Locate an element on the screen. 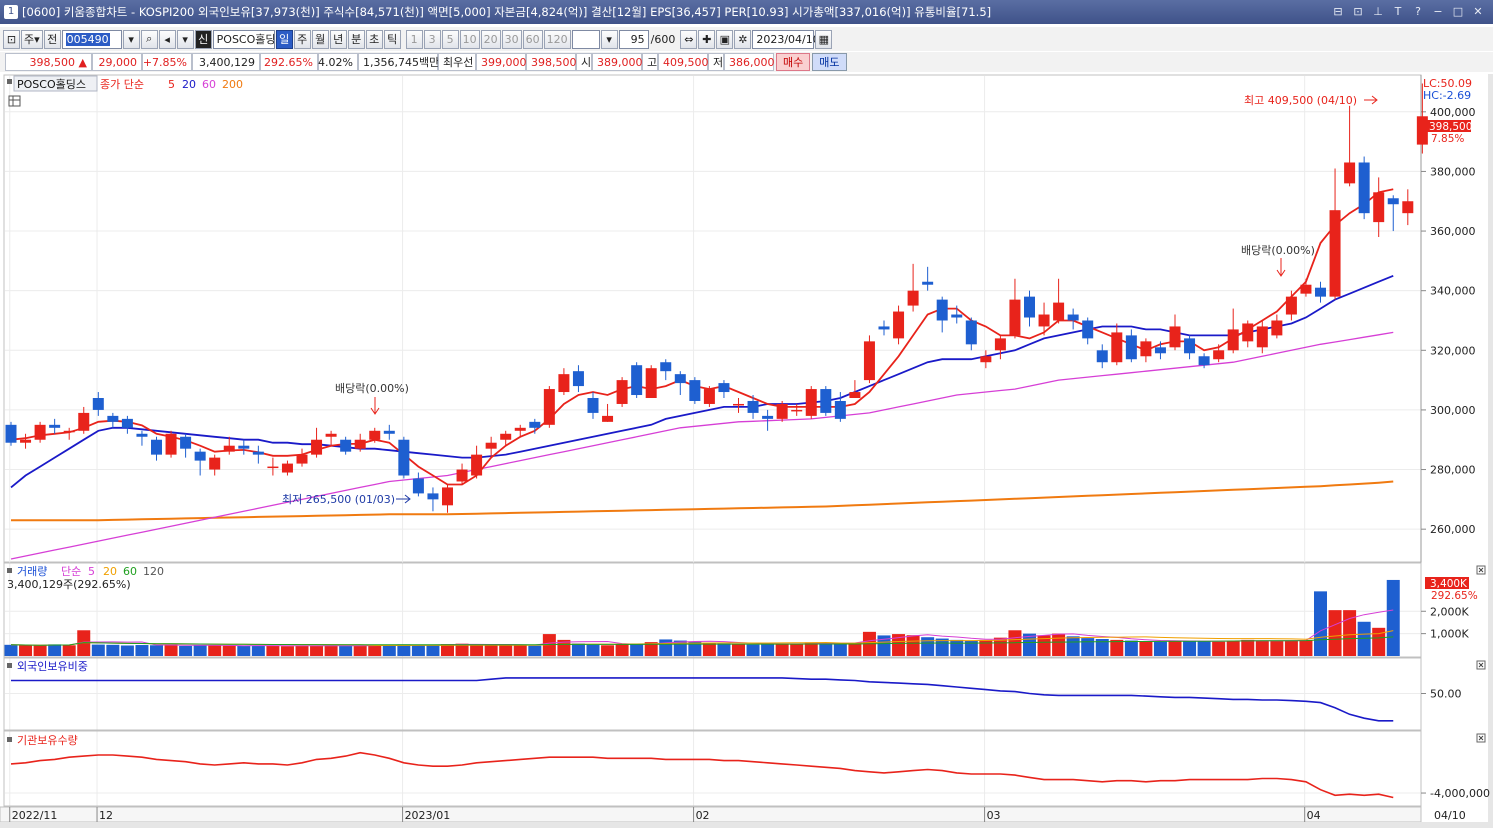 This screenshot has width=1493, height=828. tab-period-day: 일 is located at coordinates (284, 39).